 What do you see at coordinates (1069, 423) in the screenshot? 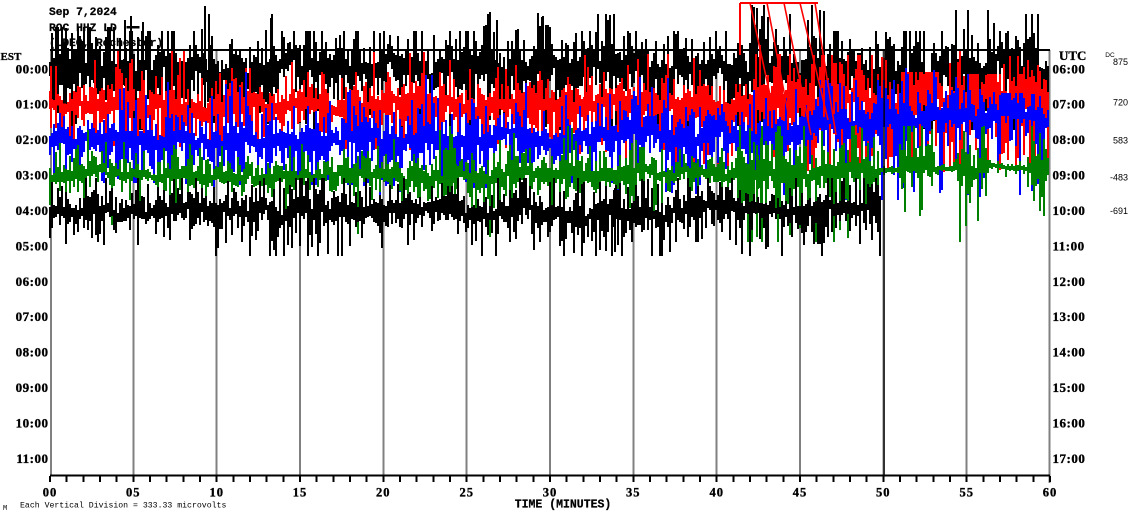
I see `svg-text: 16:00` at bounding box center [1069, 423].